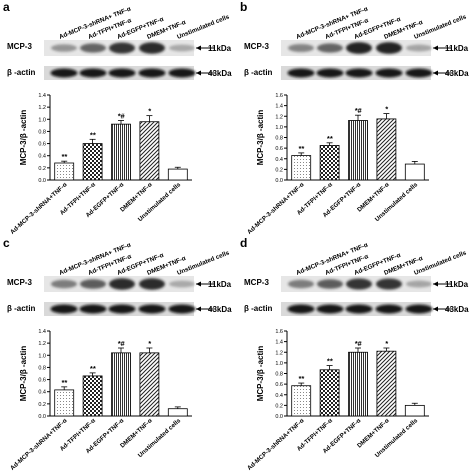  I want to click on y-tick-label: 1.4, so click(42, 332).